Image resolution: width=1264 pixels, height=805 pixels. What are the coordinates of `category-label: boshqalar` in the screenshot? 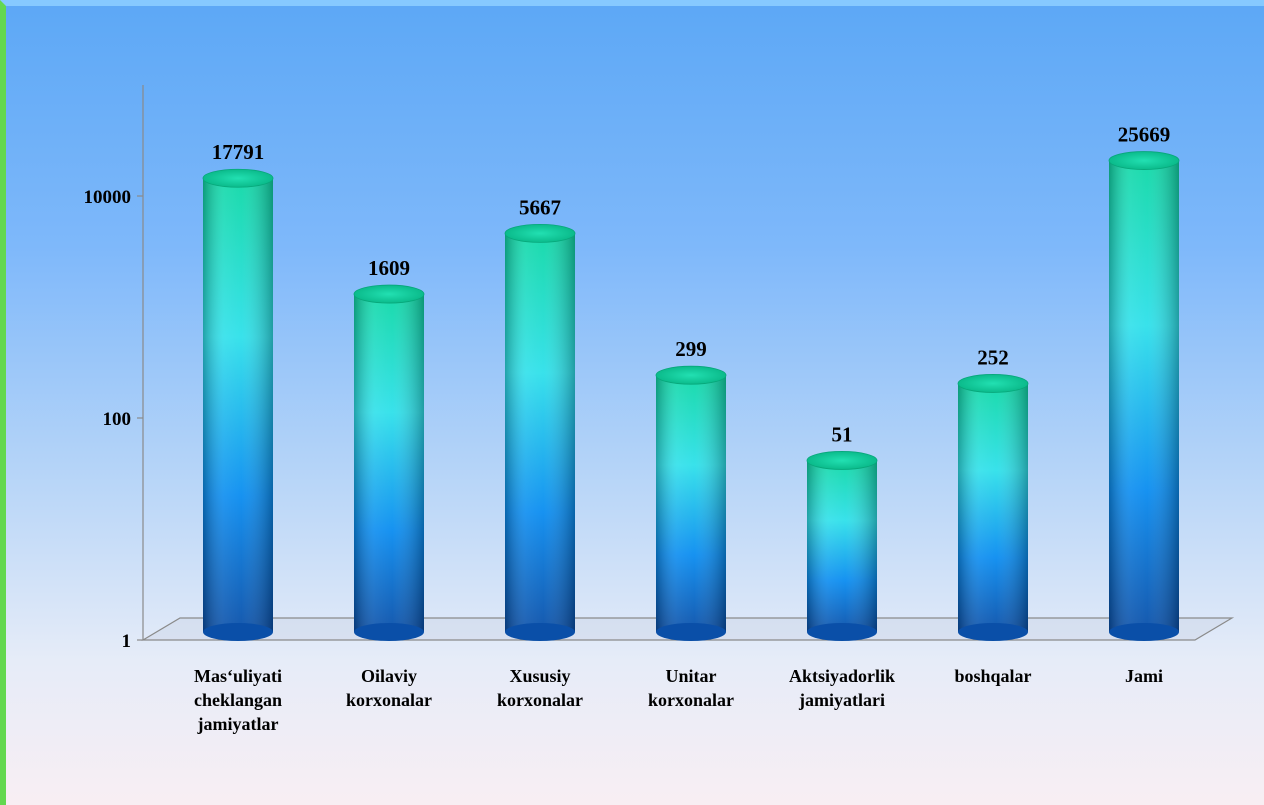 It's located at (992, 676).